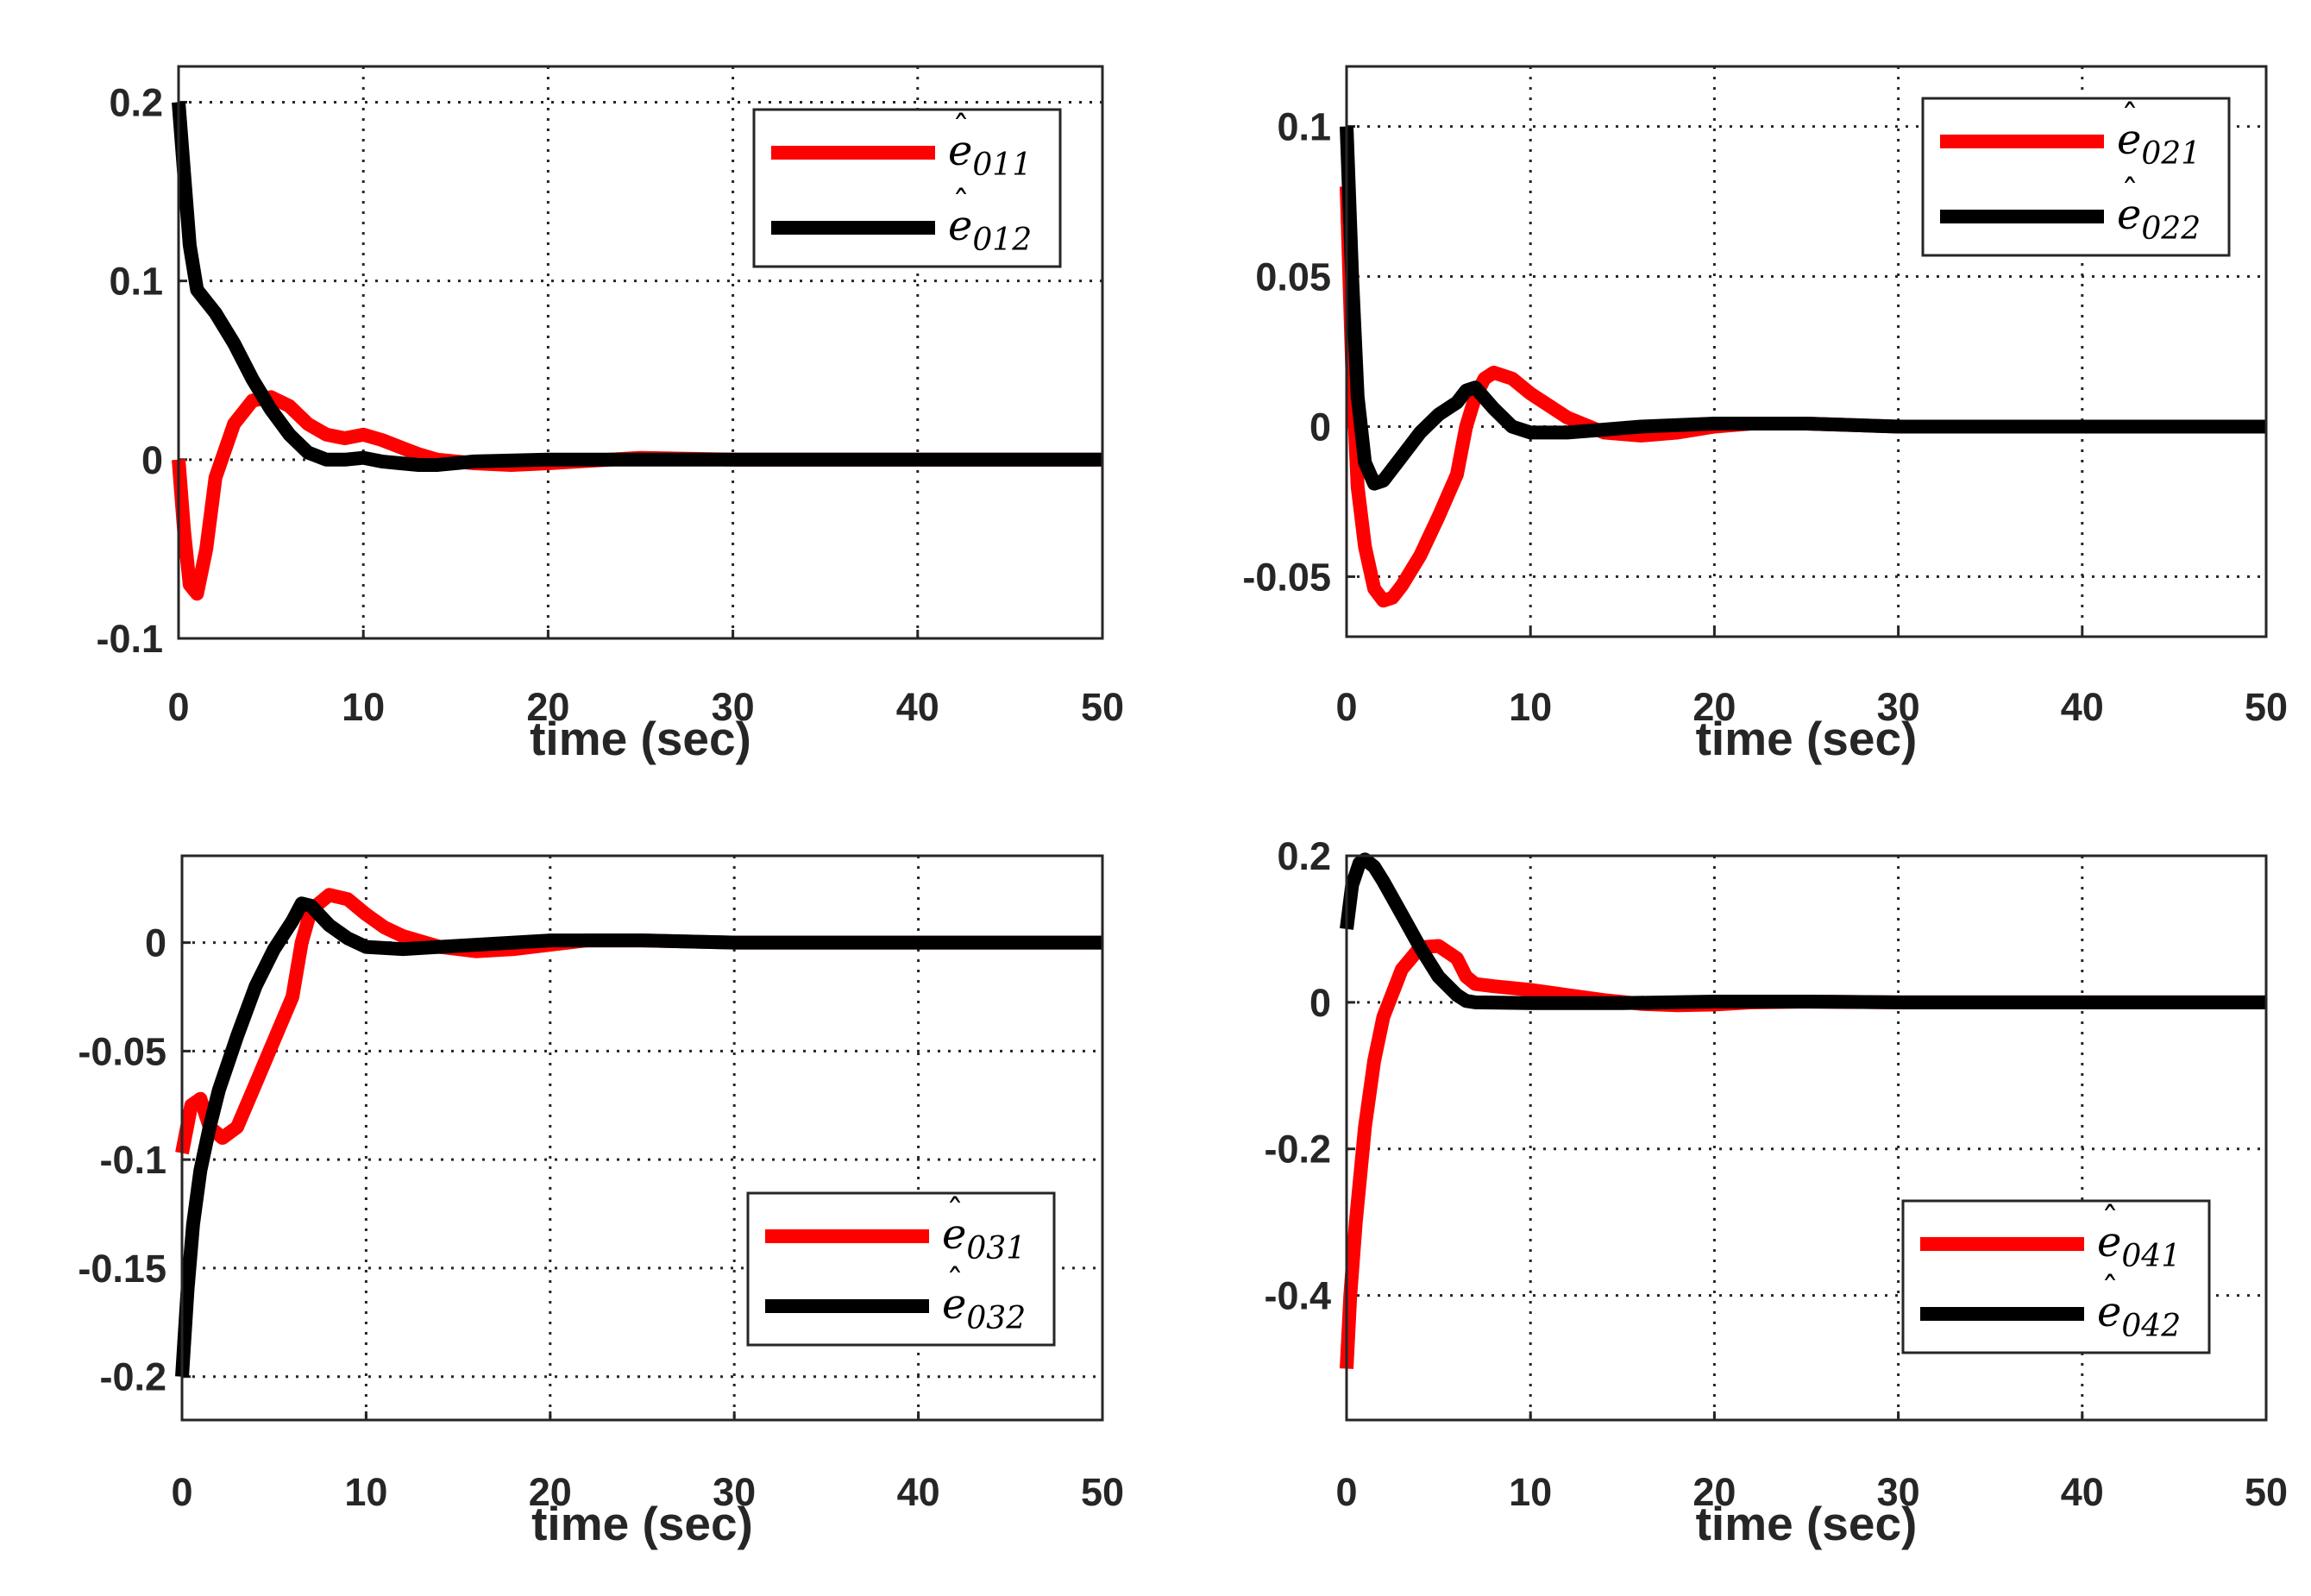 The height and width of the screenshot is (1596, 2311). I want to click on y-tick-label: -0.4, so click(1297, 1296).